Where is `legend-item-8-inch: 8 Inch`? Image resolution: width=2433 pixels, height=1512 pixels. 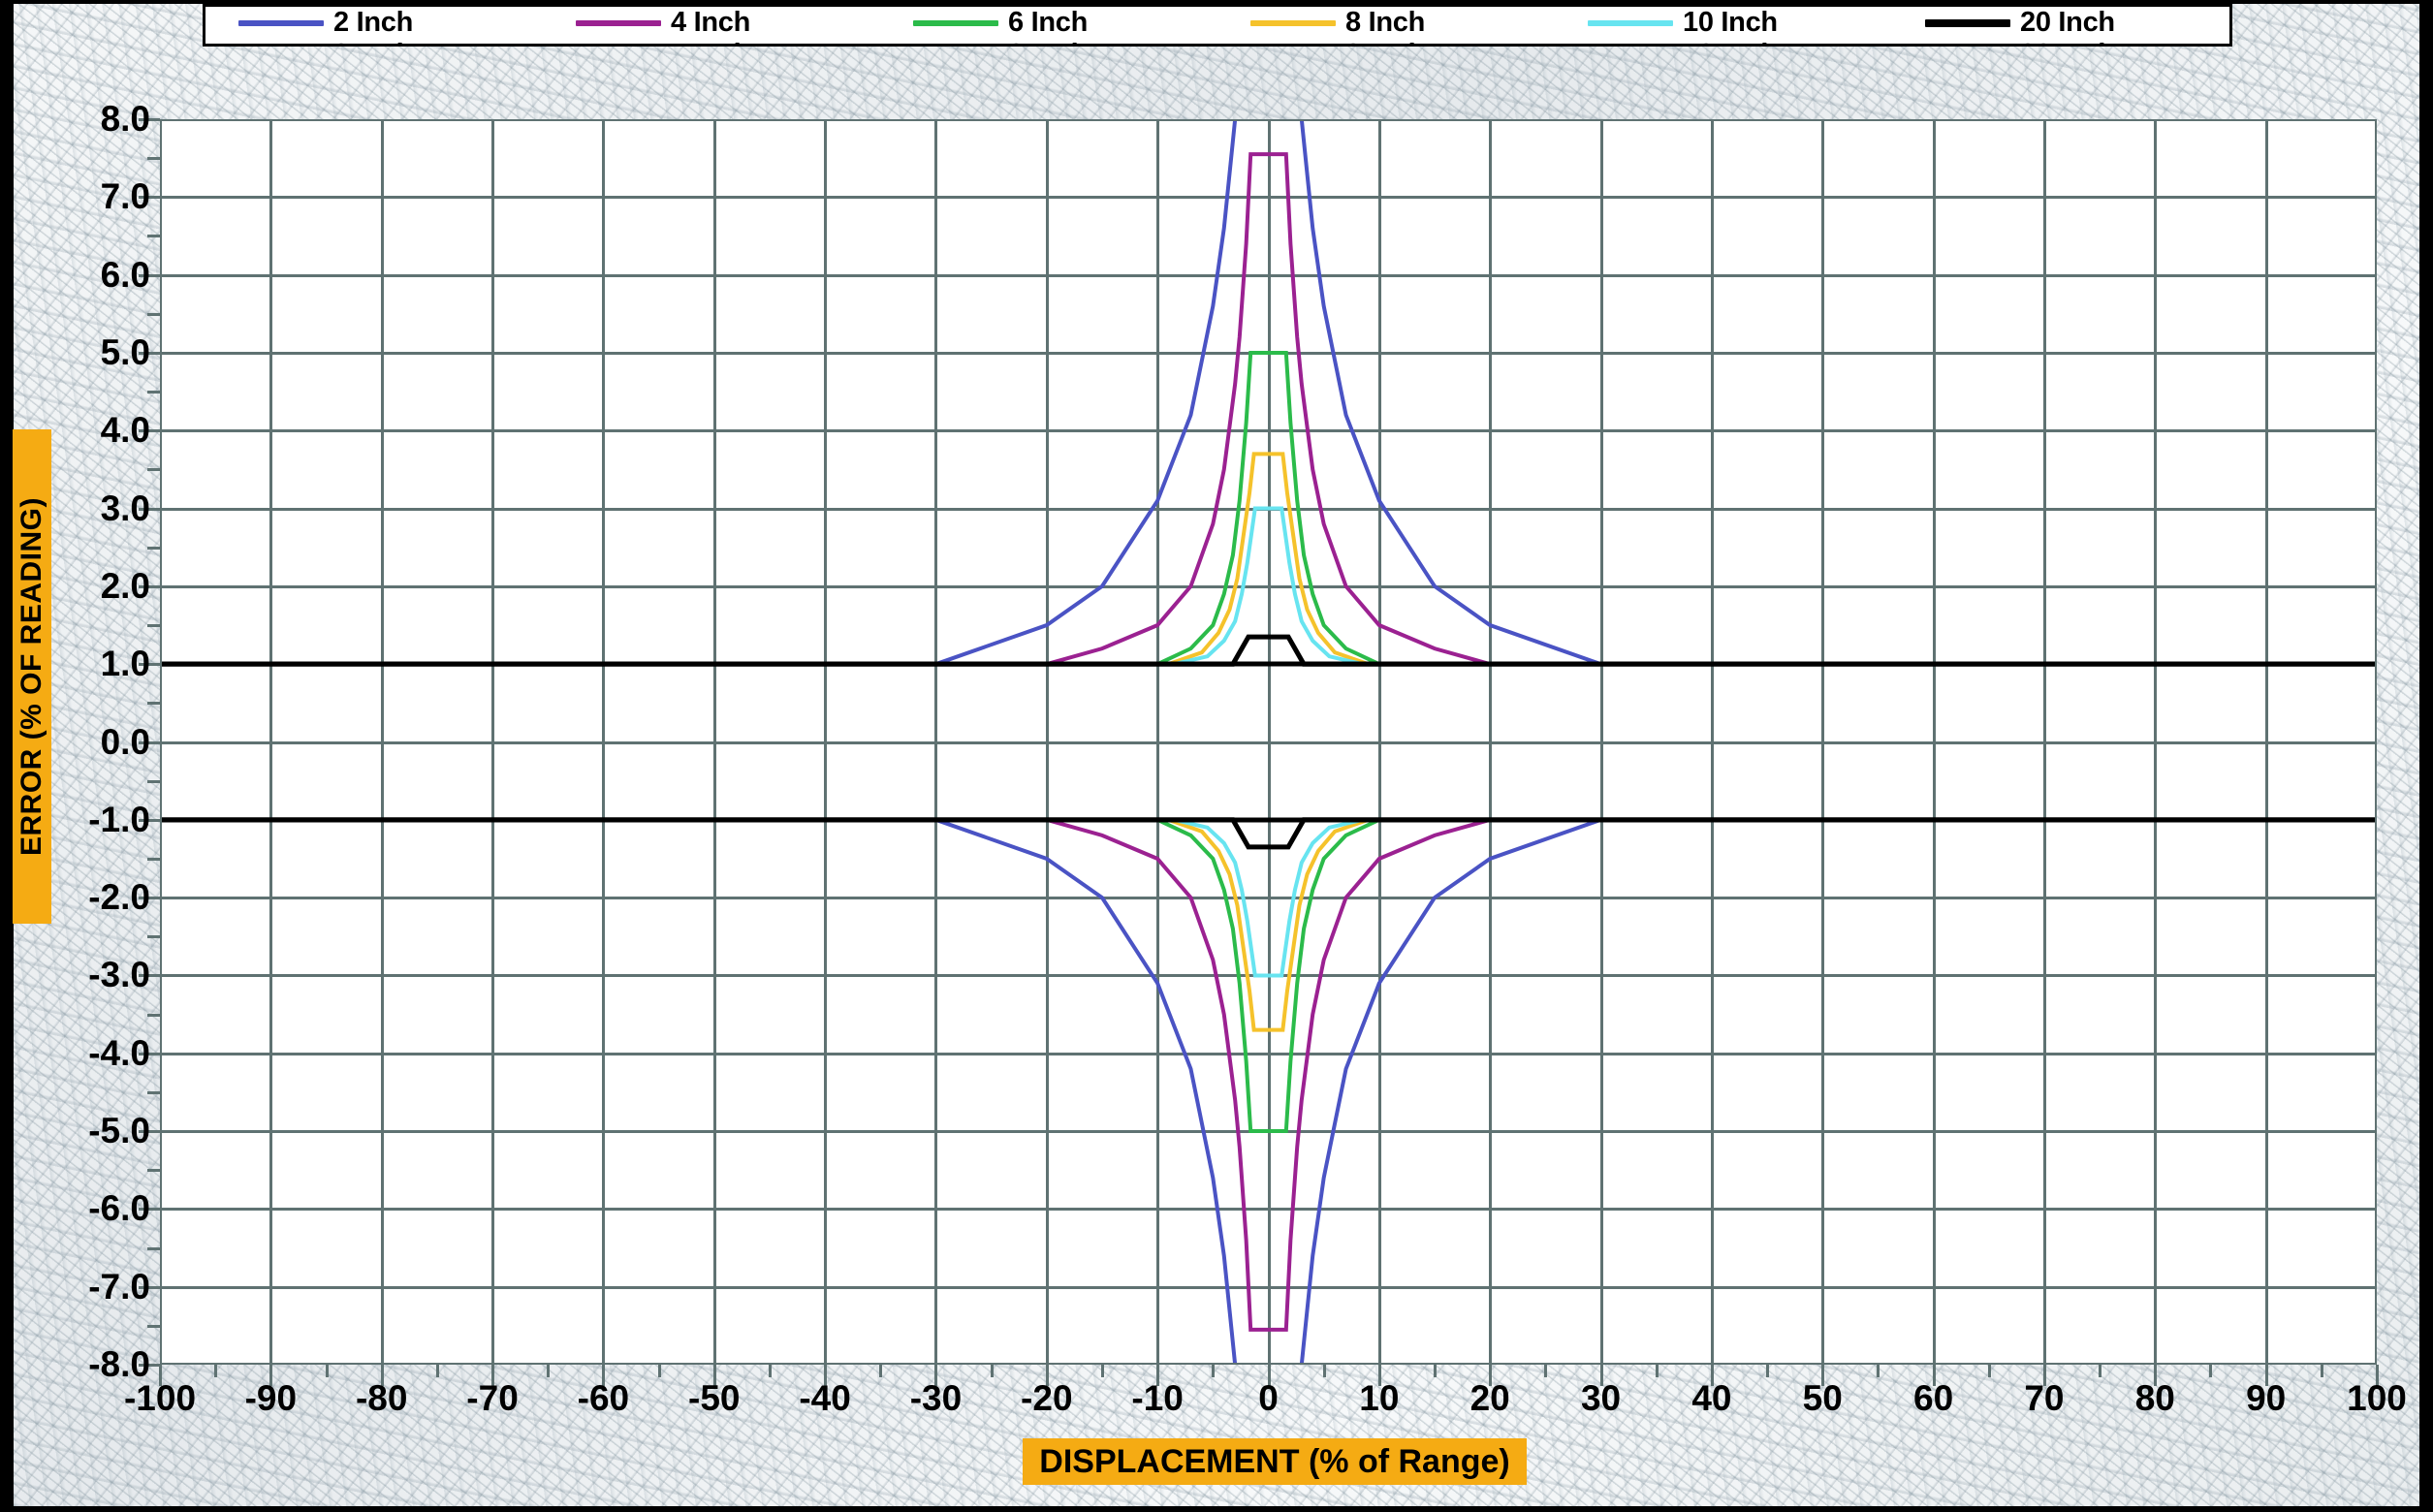 legend-item-8-inch: 8 Inch is located at coordinates (1386, 23).